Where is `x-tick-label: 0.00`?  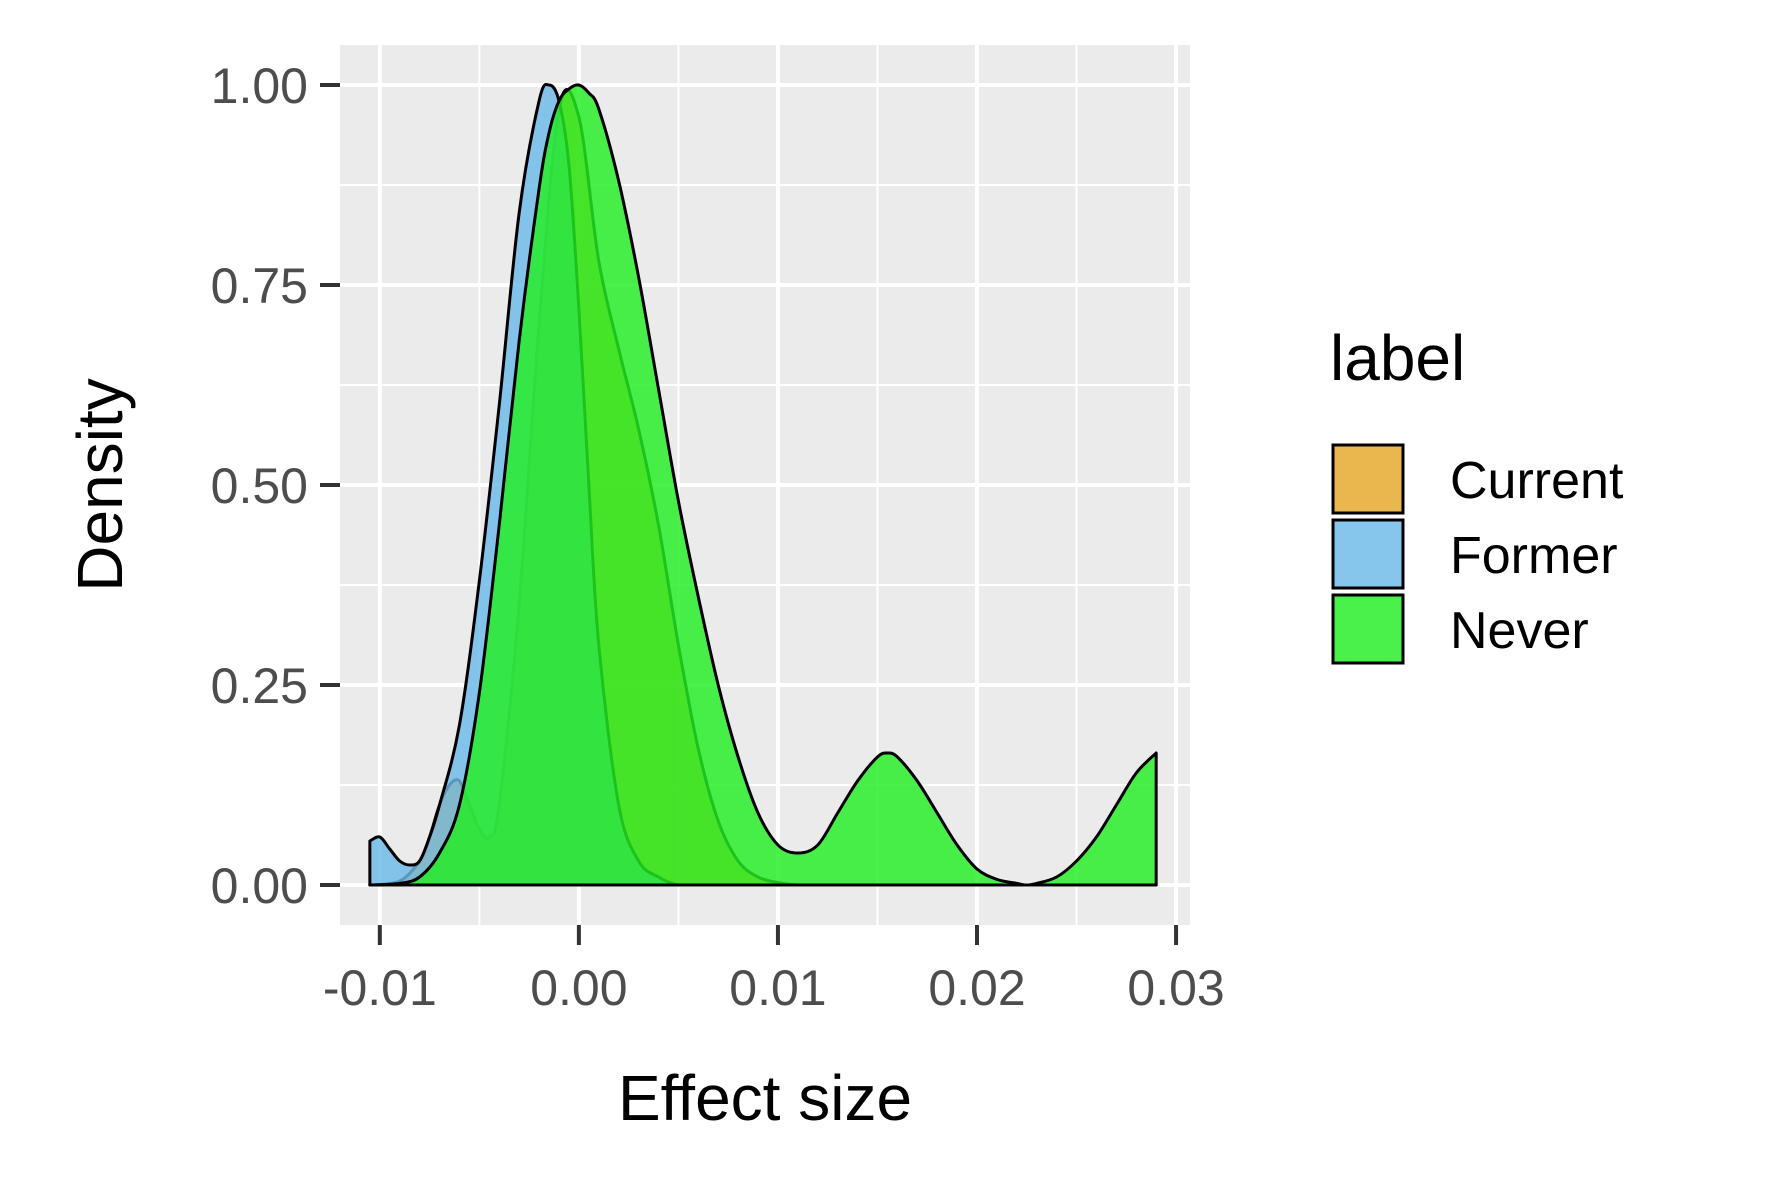 x-tick-label: 0.00 is located at coordinates (578, 988).